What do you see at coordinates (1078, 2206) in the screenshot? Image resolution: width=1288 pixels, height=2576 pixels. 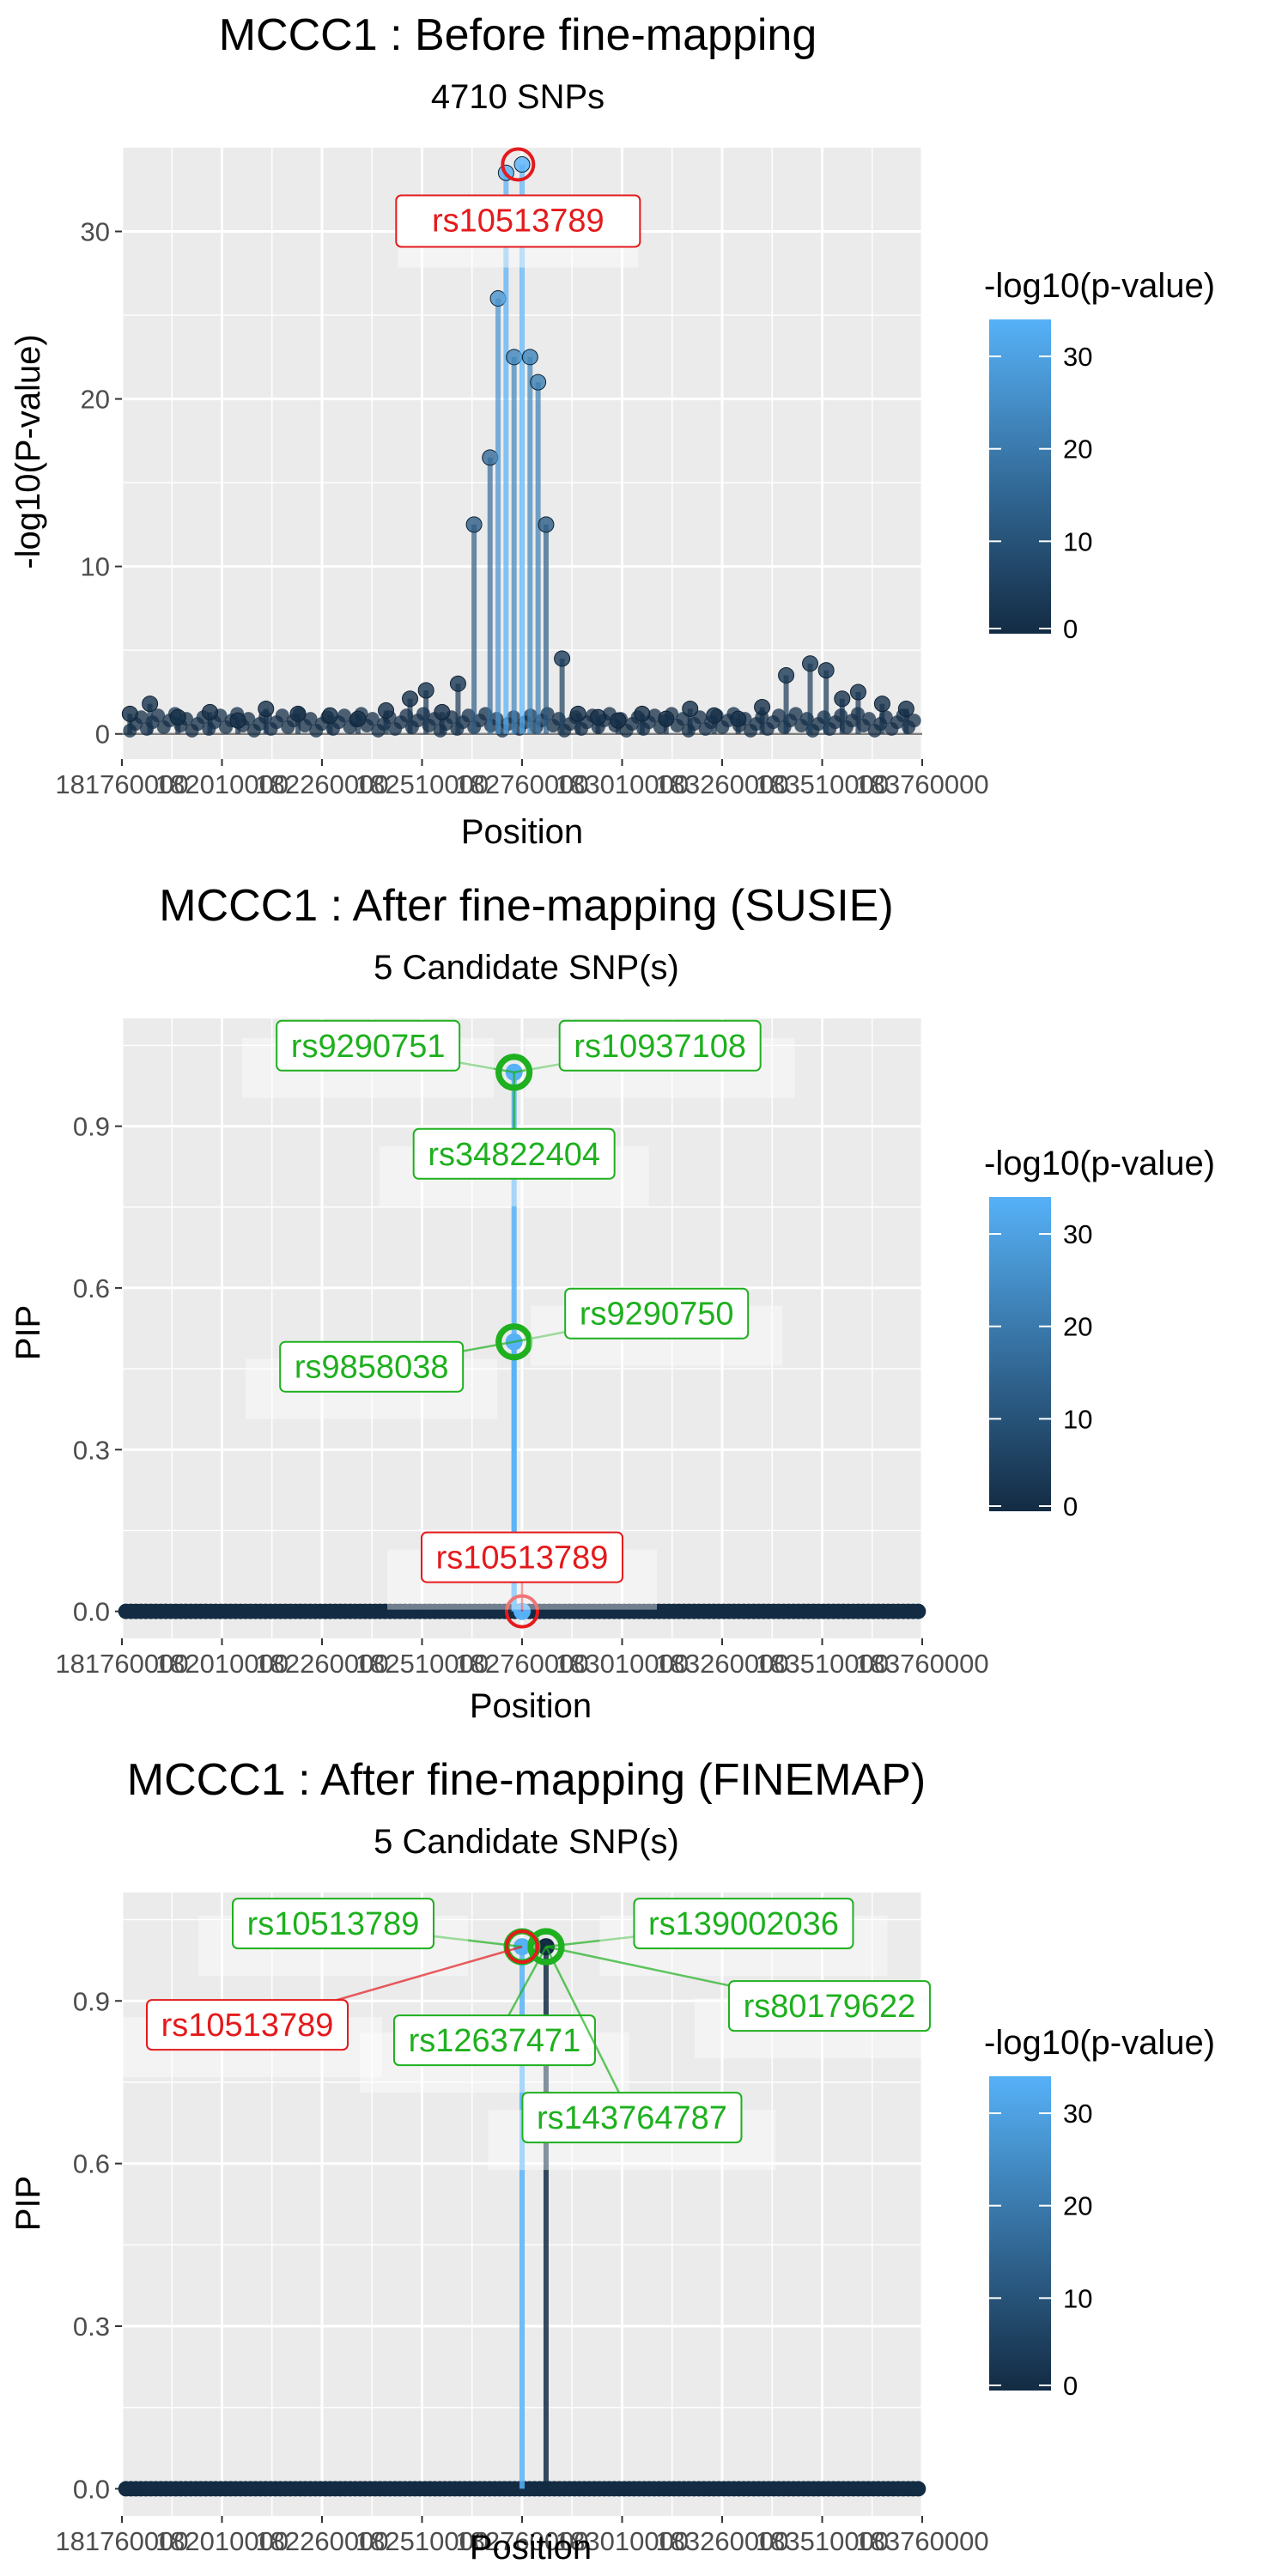 I see `colorbar-tick-label: 20` at bounding box center [1078, 2206].